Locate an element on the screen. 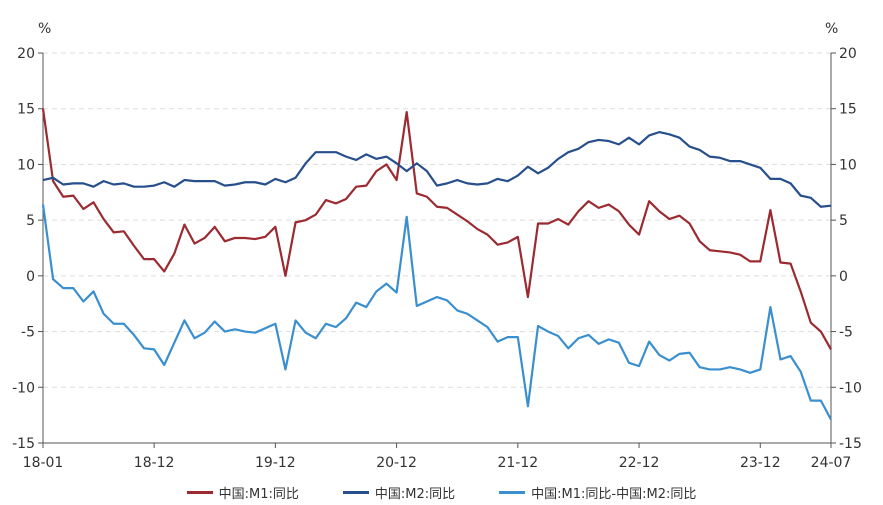 This screenshot has width=883, height=505. right-tick-label: -10 is located at coordinates (850, 388).